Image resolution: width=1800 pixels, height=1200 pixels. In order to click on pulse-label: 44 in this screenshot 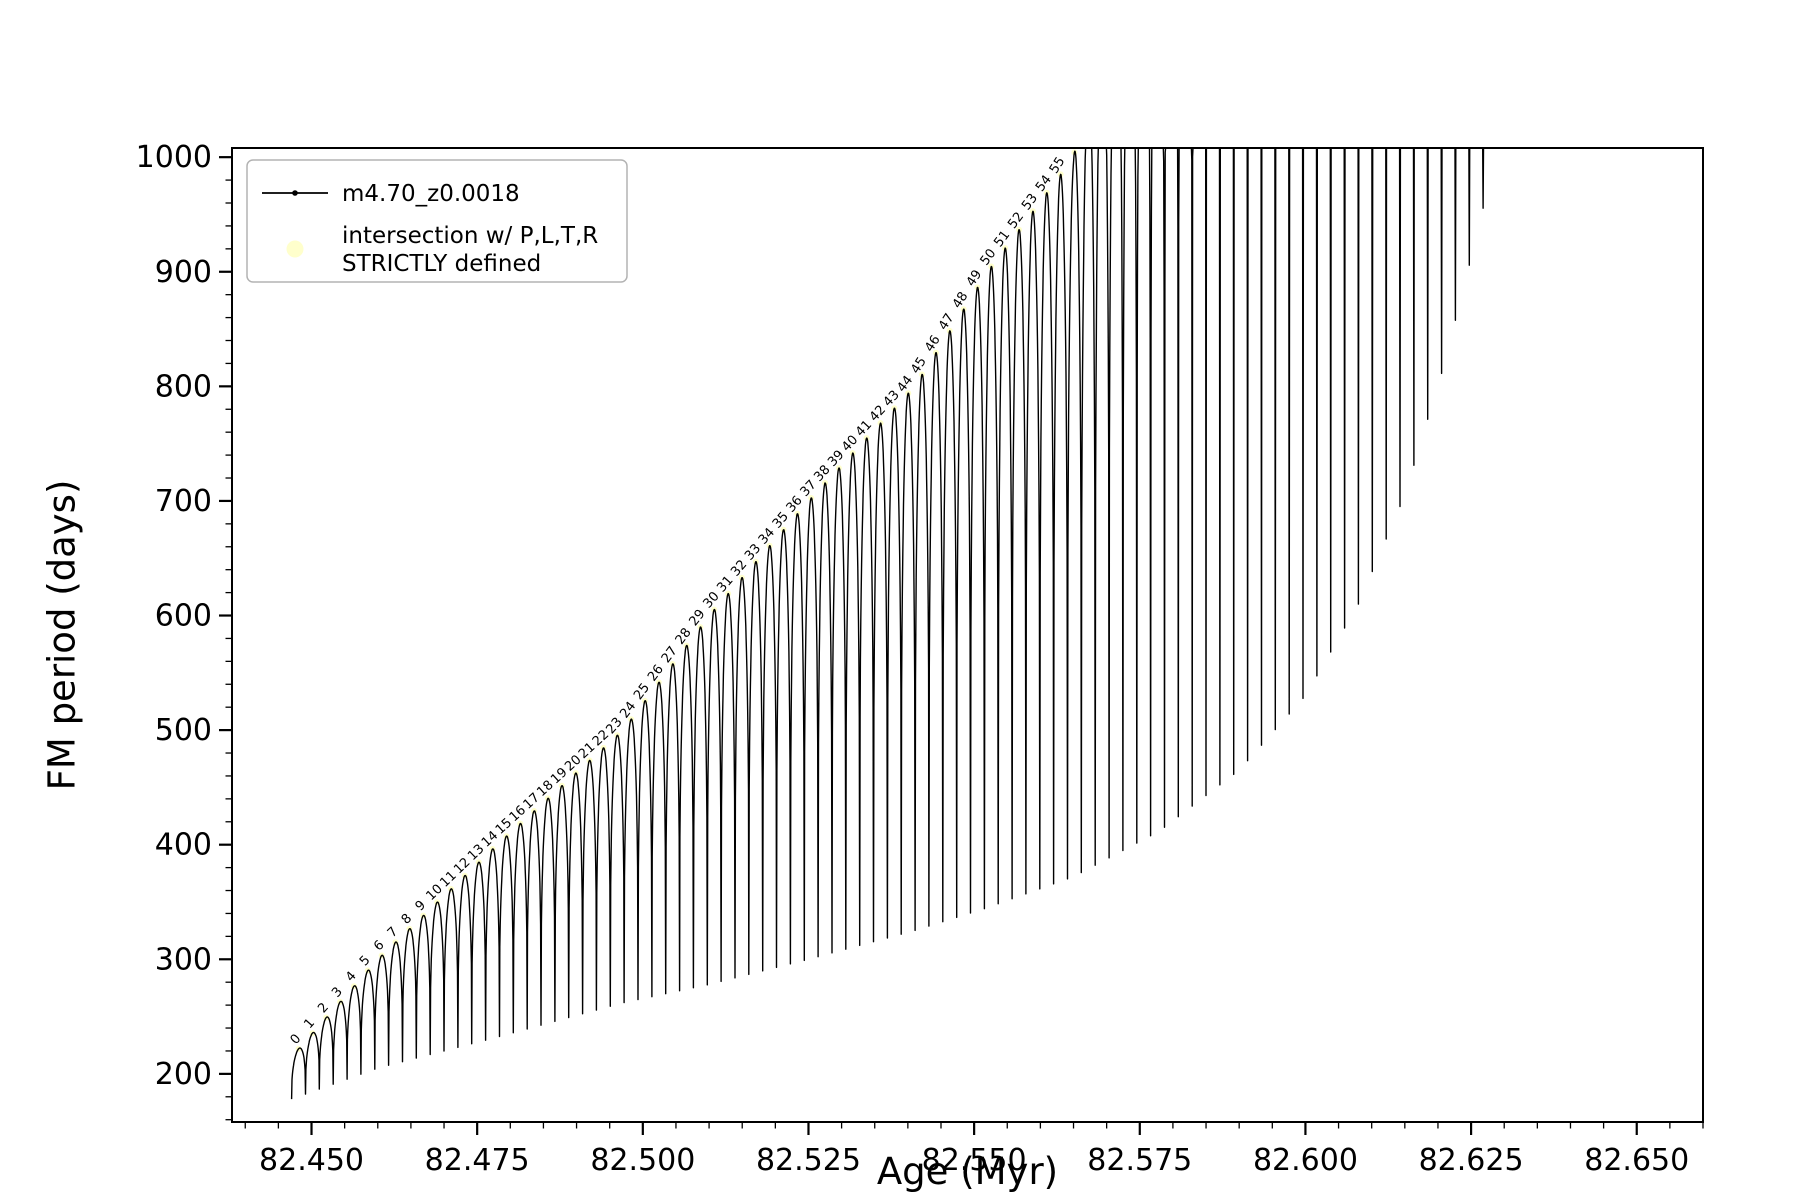, I will do `click(905, 384)`.